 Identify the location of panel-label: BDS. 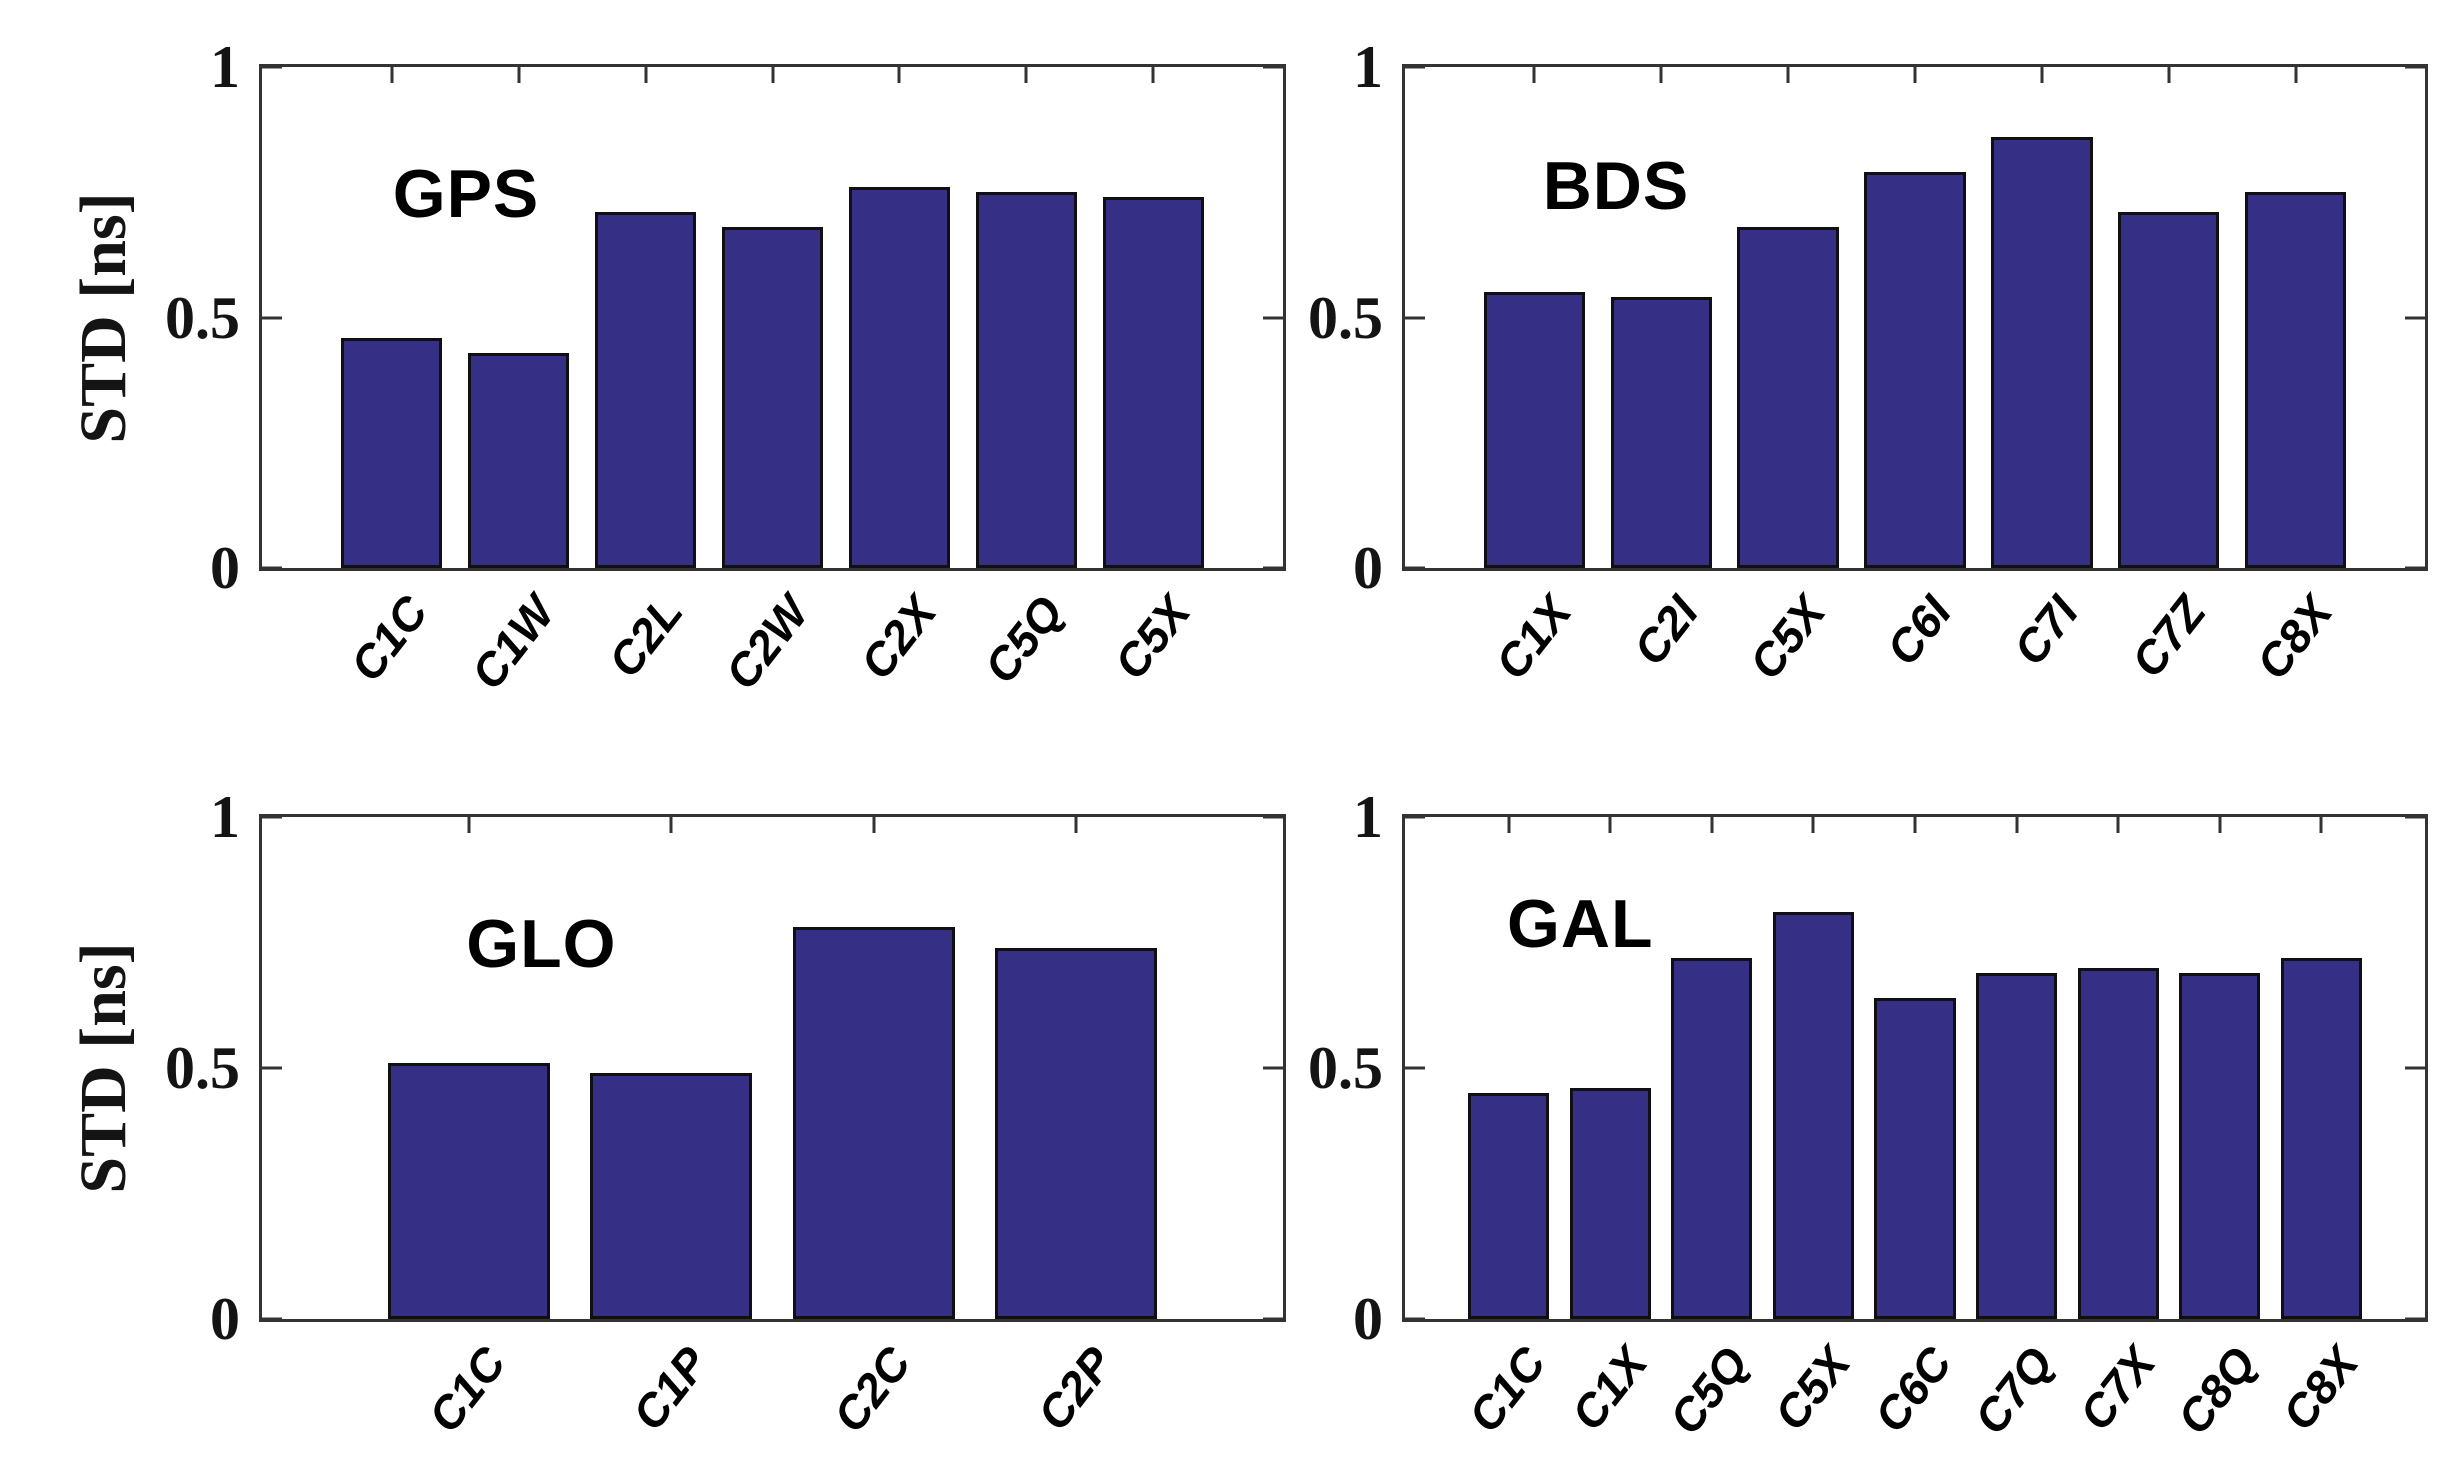
(1616, 186).